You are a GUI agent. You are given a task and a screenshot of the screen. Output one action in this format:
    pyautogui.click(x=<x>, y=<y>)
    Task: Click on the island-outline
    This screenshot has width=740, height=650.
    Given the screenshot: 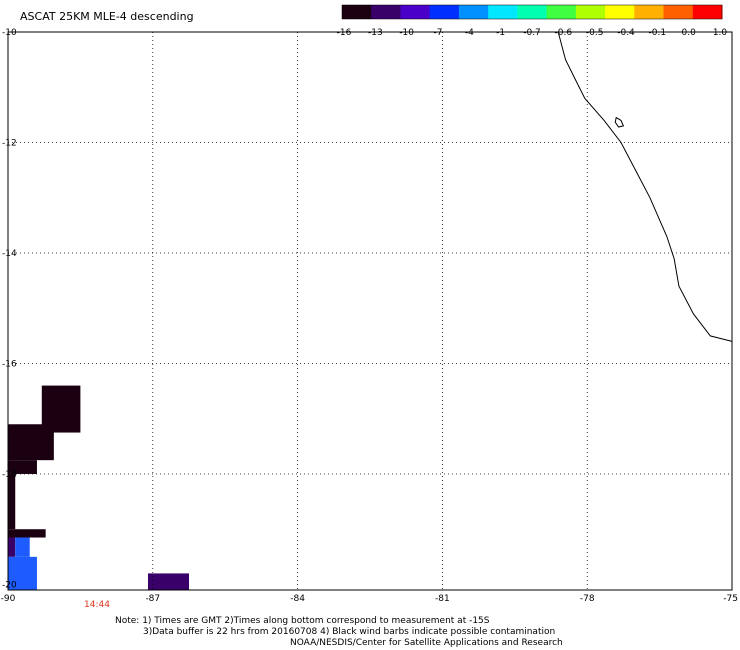 What is the action you would take?
    pyautogui.click(x=619, y=122)
    